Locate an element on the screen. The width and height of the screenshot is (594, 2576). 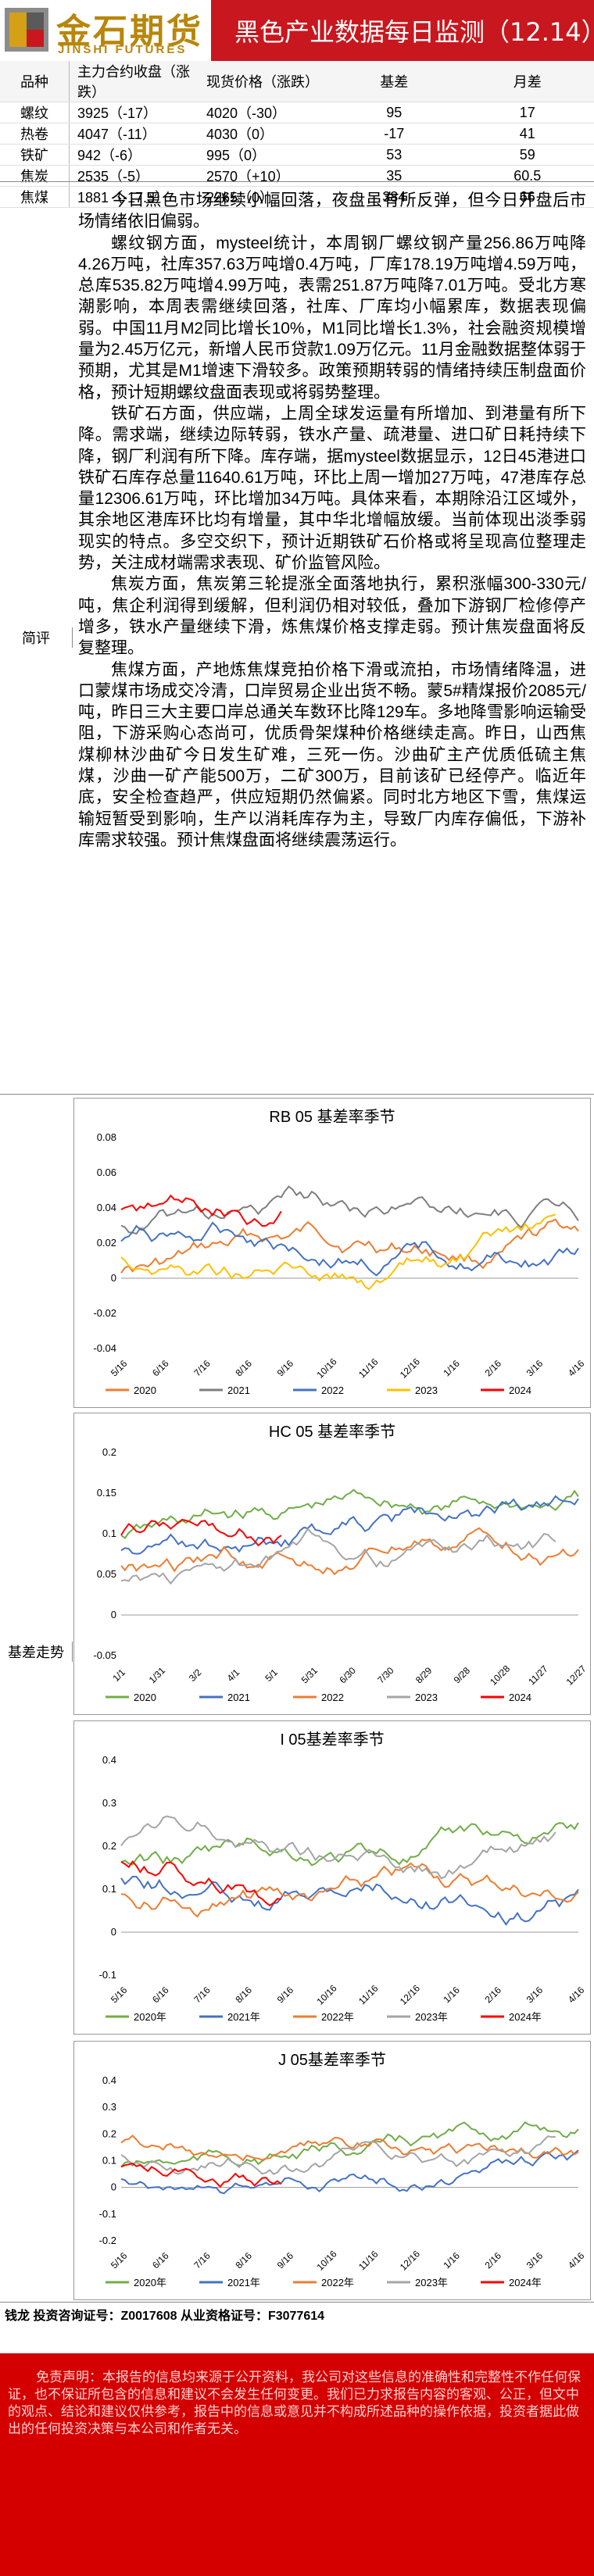
chart-title: I 05基差率季节 is located at coordinates (332, 1740).